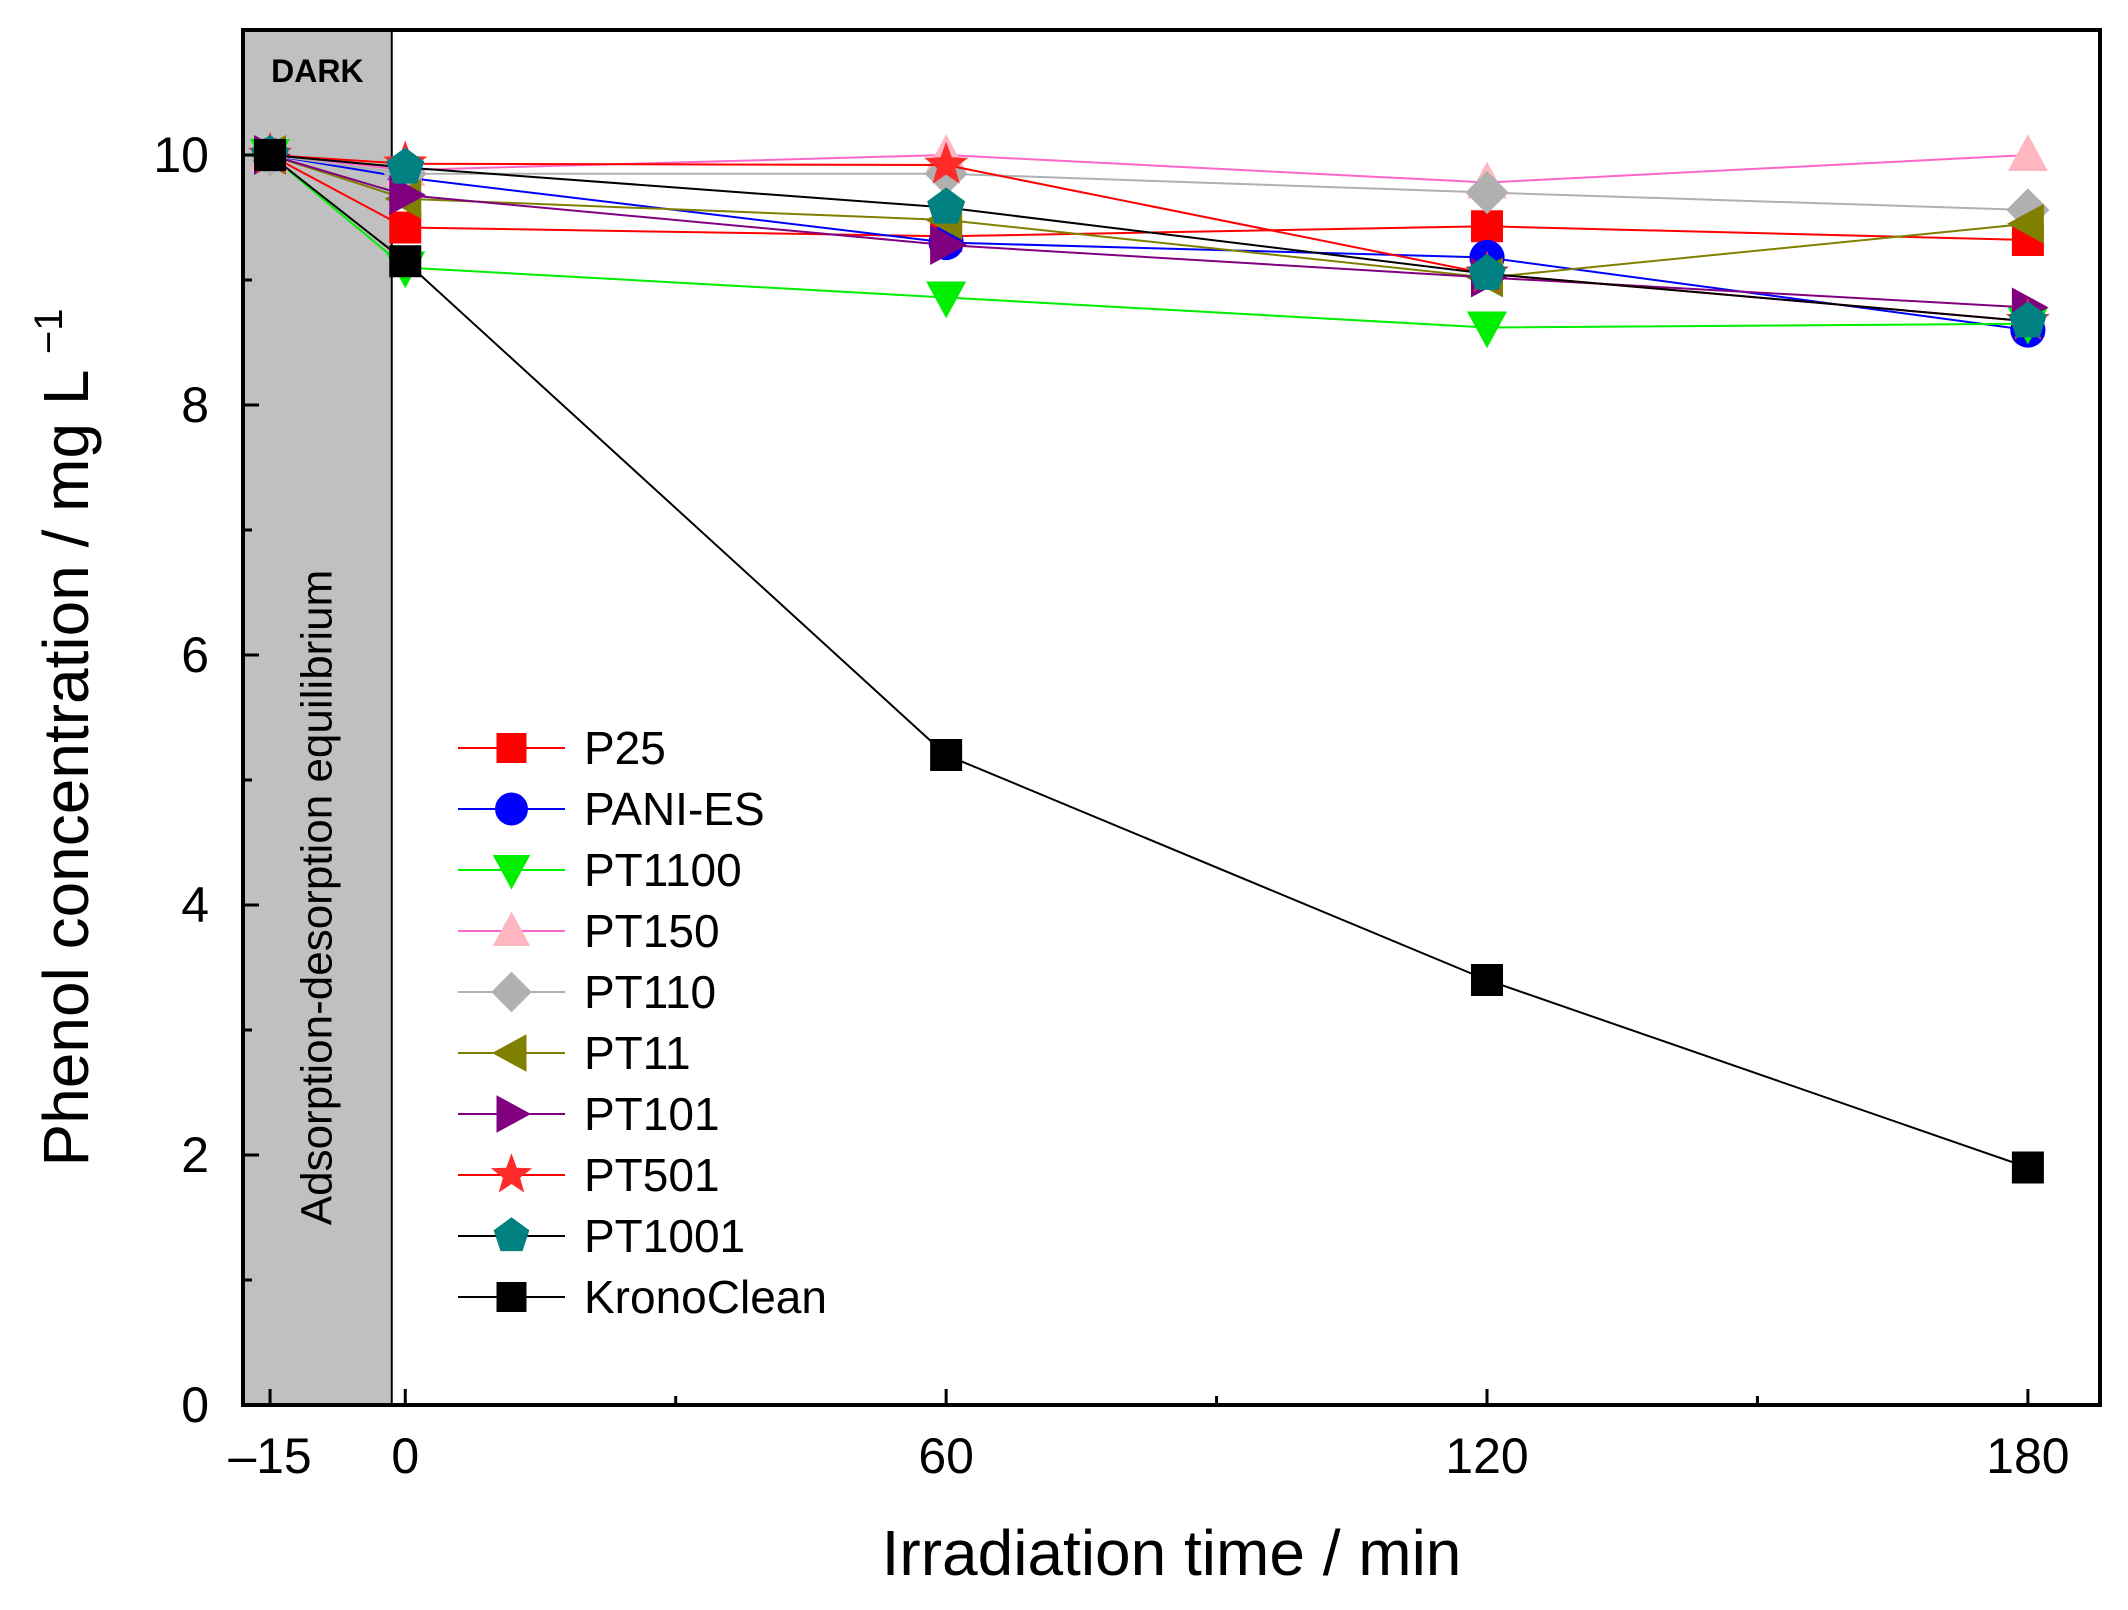 Image resolution: width=2128 pixels, height=1610 pixels. Describe the element at coordinates (317, 71) in the screenshot. I see `dark-region-label: DARK` at that location.